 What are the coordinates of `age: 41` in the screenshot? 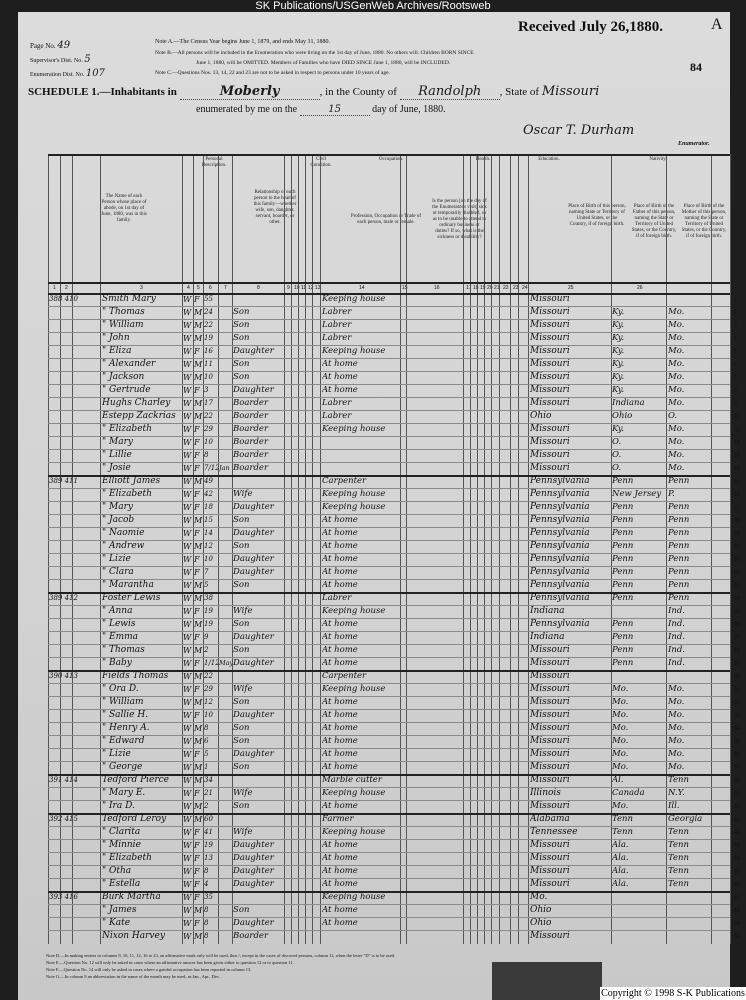 It's located at (208, 832).